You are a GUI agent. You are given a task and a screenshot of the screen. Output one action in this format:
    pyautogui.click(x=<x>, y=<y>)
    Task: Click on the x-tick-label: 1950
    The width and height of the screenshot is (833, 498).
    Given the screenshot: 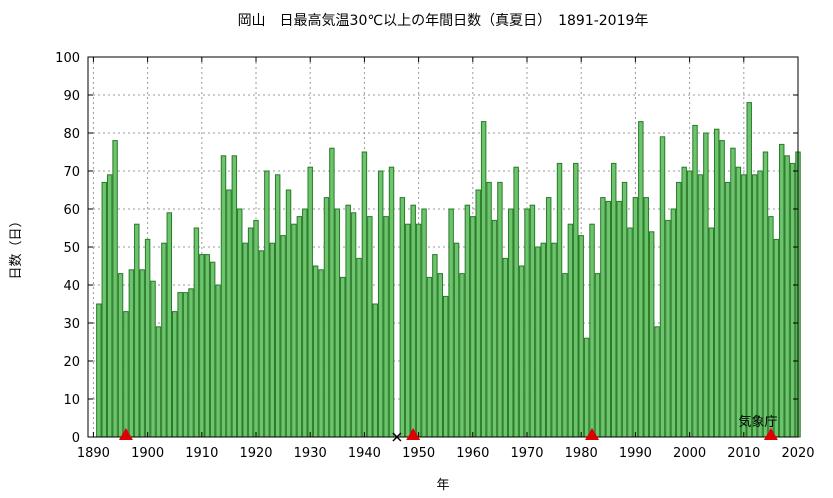 What is the action you would take?
    pyautogui.click(x=418, y=453)
    